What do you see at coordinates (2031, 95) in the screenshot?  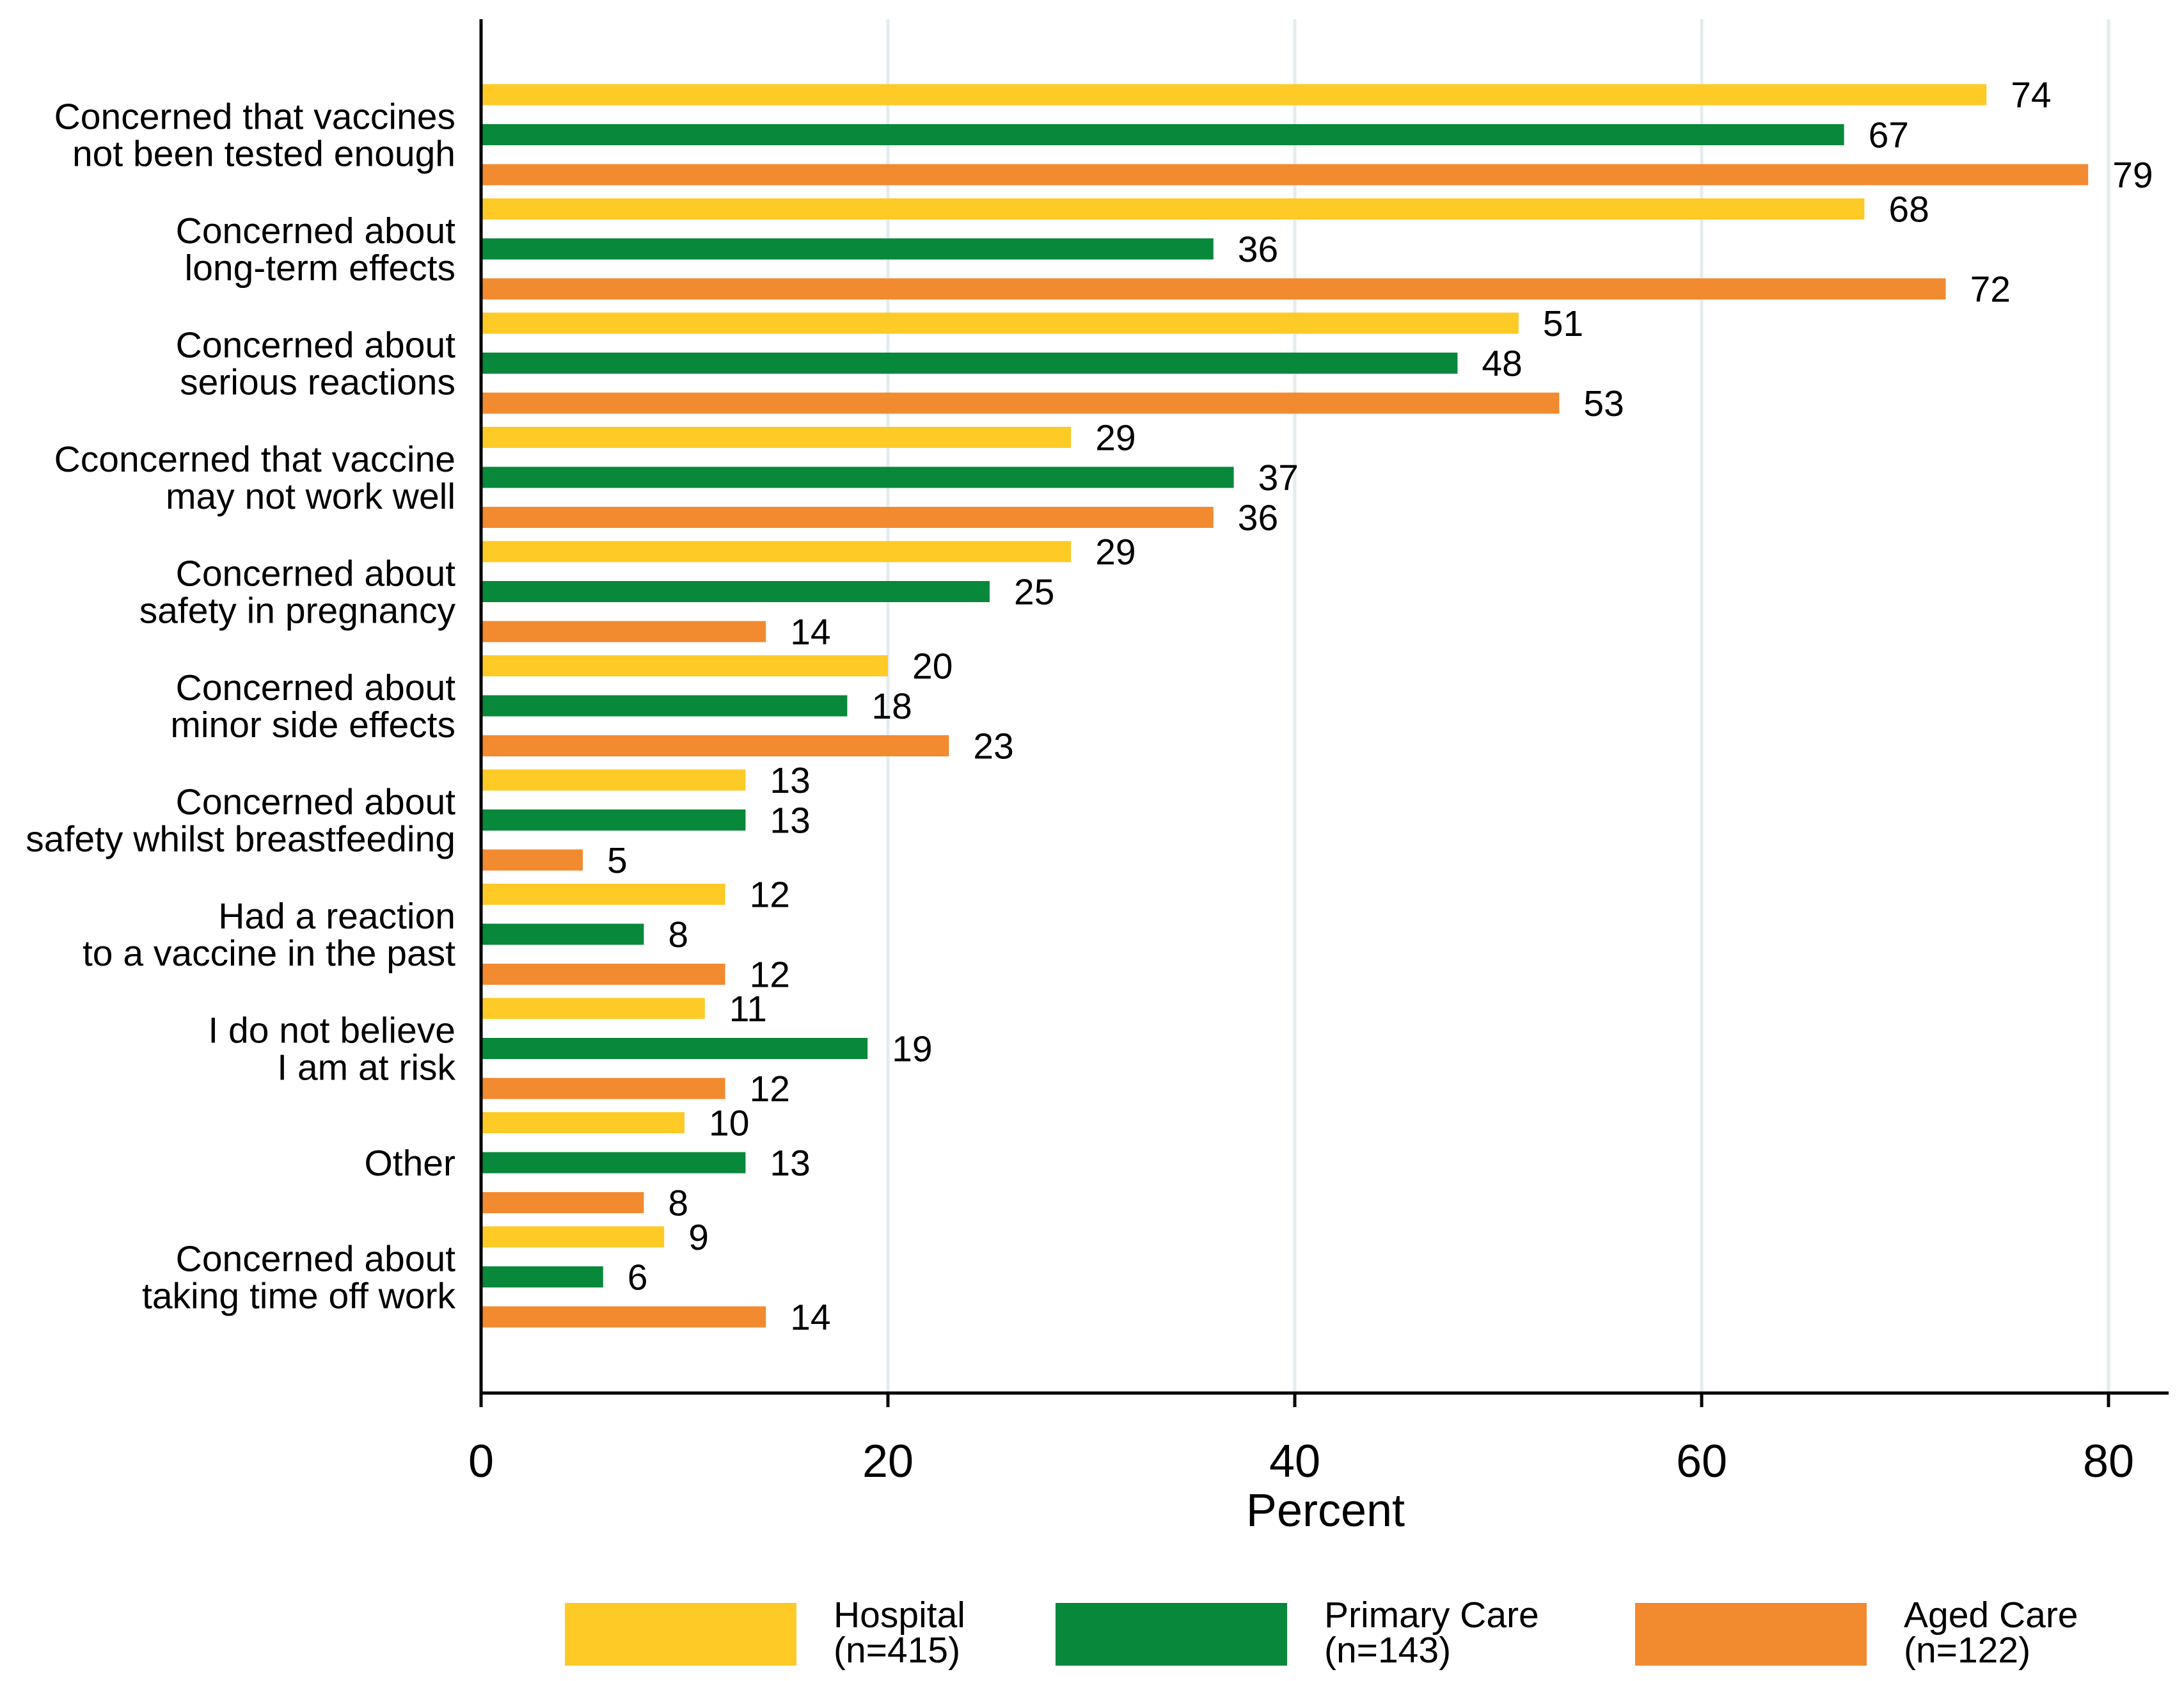 I see `value-label: 74` at bounding box center [2031, 95].